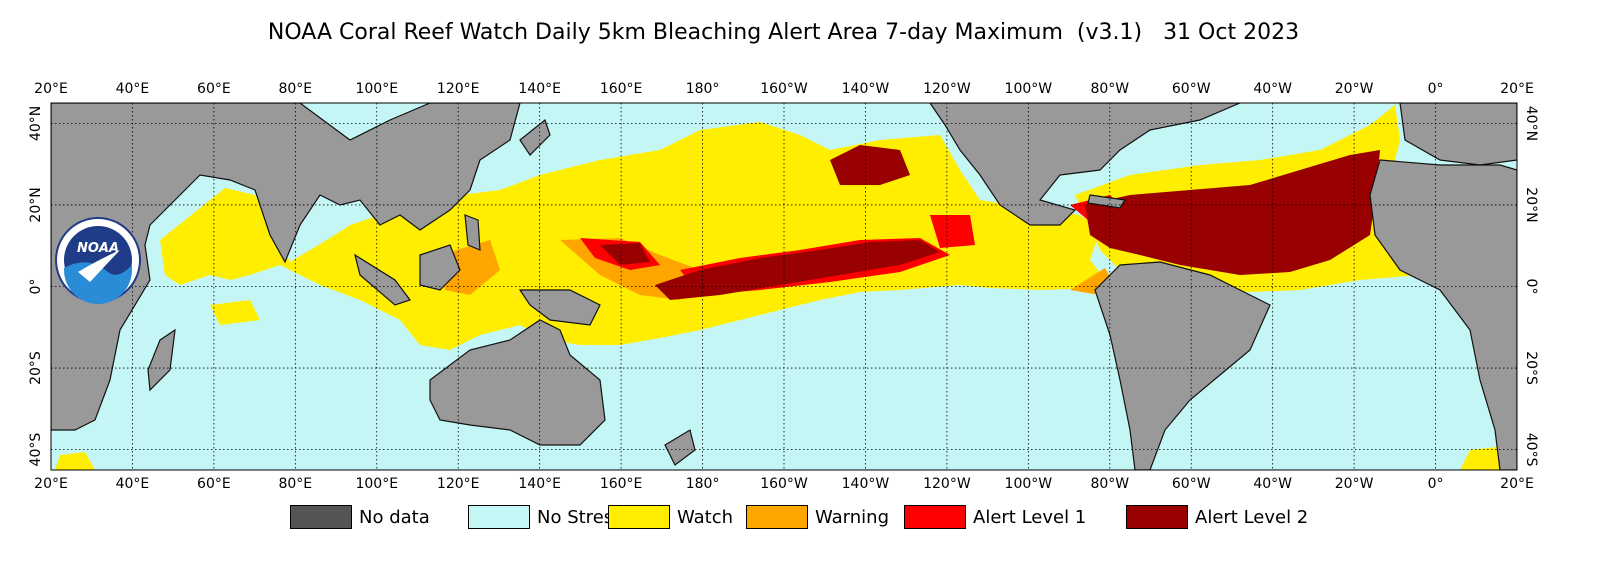  Describe the element at coordinates (1531, 204) in the screenshot. I see `lat-tick-label-right: 20°N` at that location.